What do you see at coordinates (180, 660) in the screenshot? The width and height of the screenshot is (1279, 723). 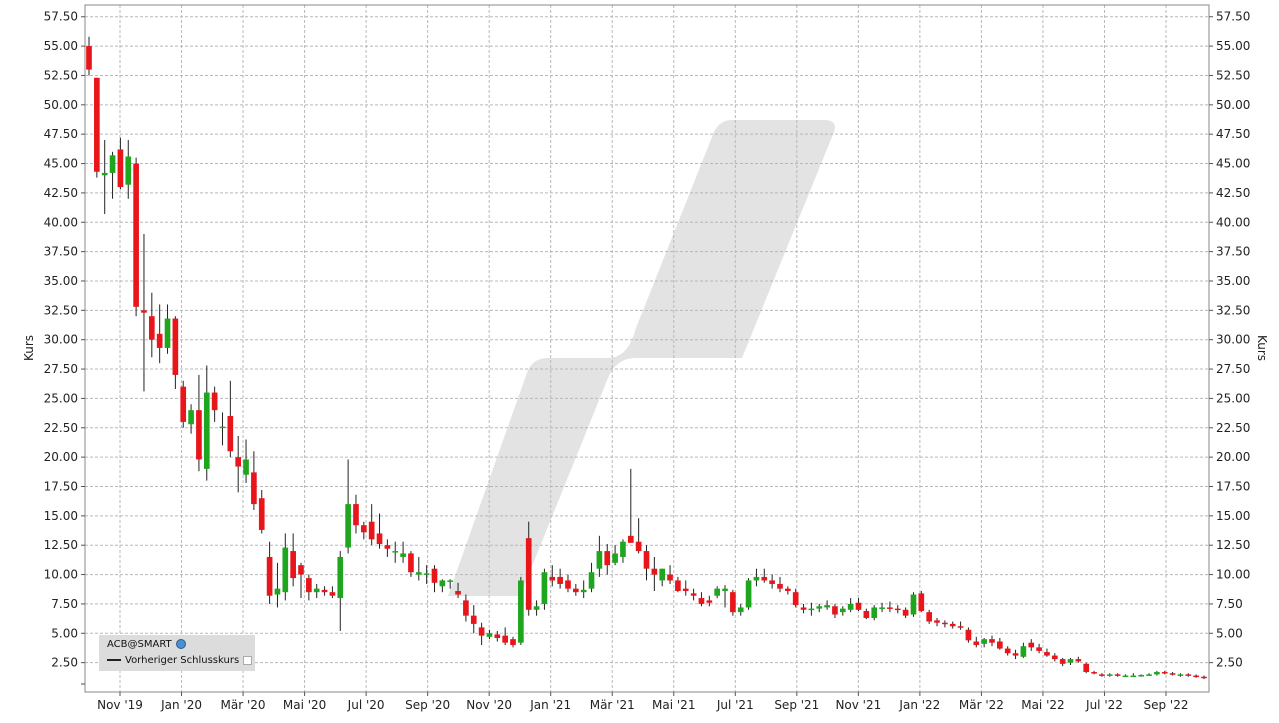 I see `legend-reference-row: Vorheriger Schlusskurs` at bounding box center [180, 660].